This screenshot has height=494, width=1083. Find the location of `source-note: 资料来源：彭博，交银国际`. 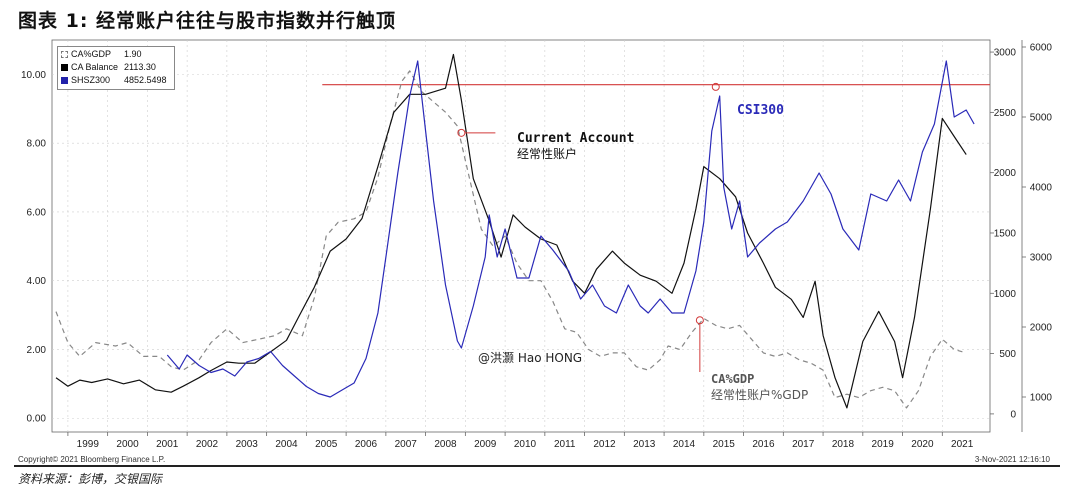

source-note: 资料来源：彭博，交银国际 is located at coordinates (90, 479).